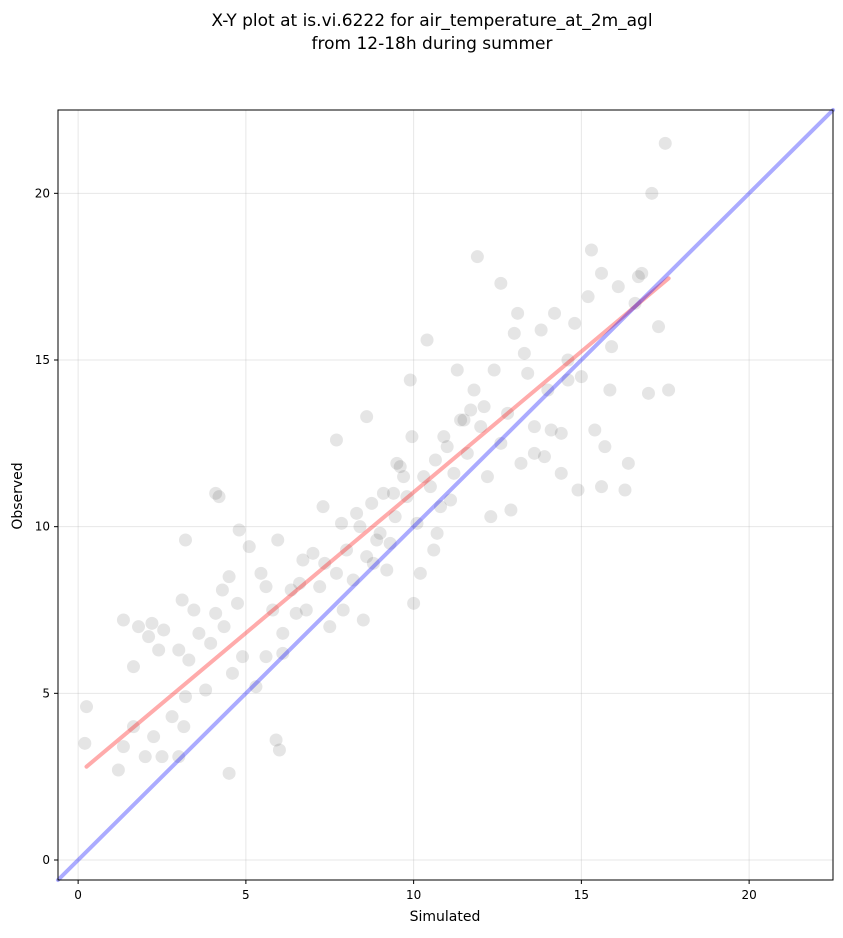 This screenshot has height=938, width=843. What do you see at coordinates (42, 527) in the screenshot?
I see `y-tick-label: 10` at bounding box center [42, 527].